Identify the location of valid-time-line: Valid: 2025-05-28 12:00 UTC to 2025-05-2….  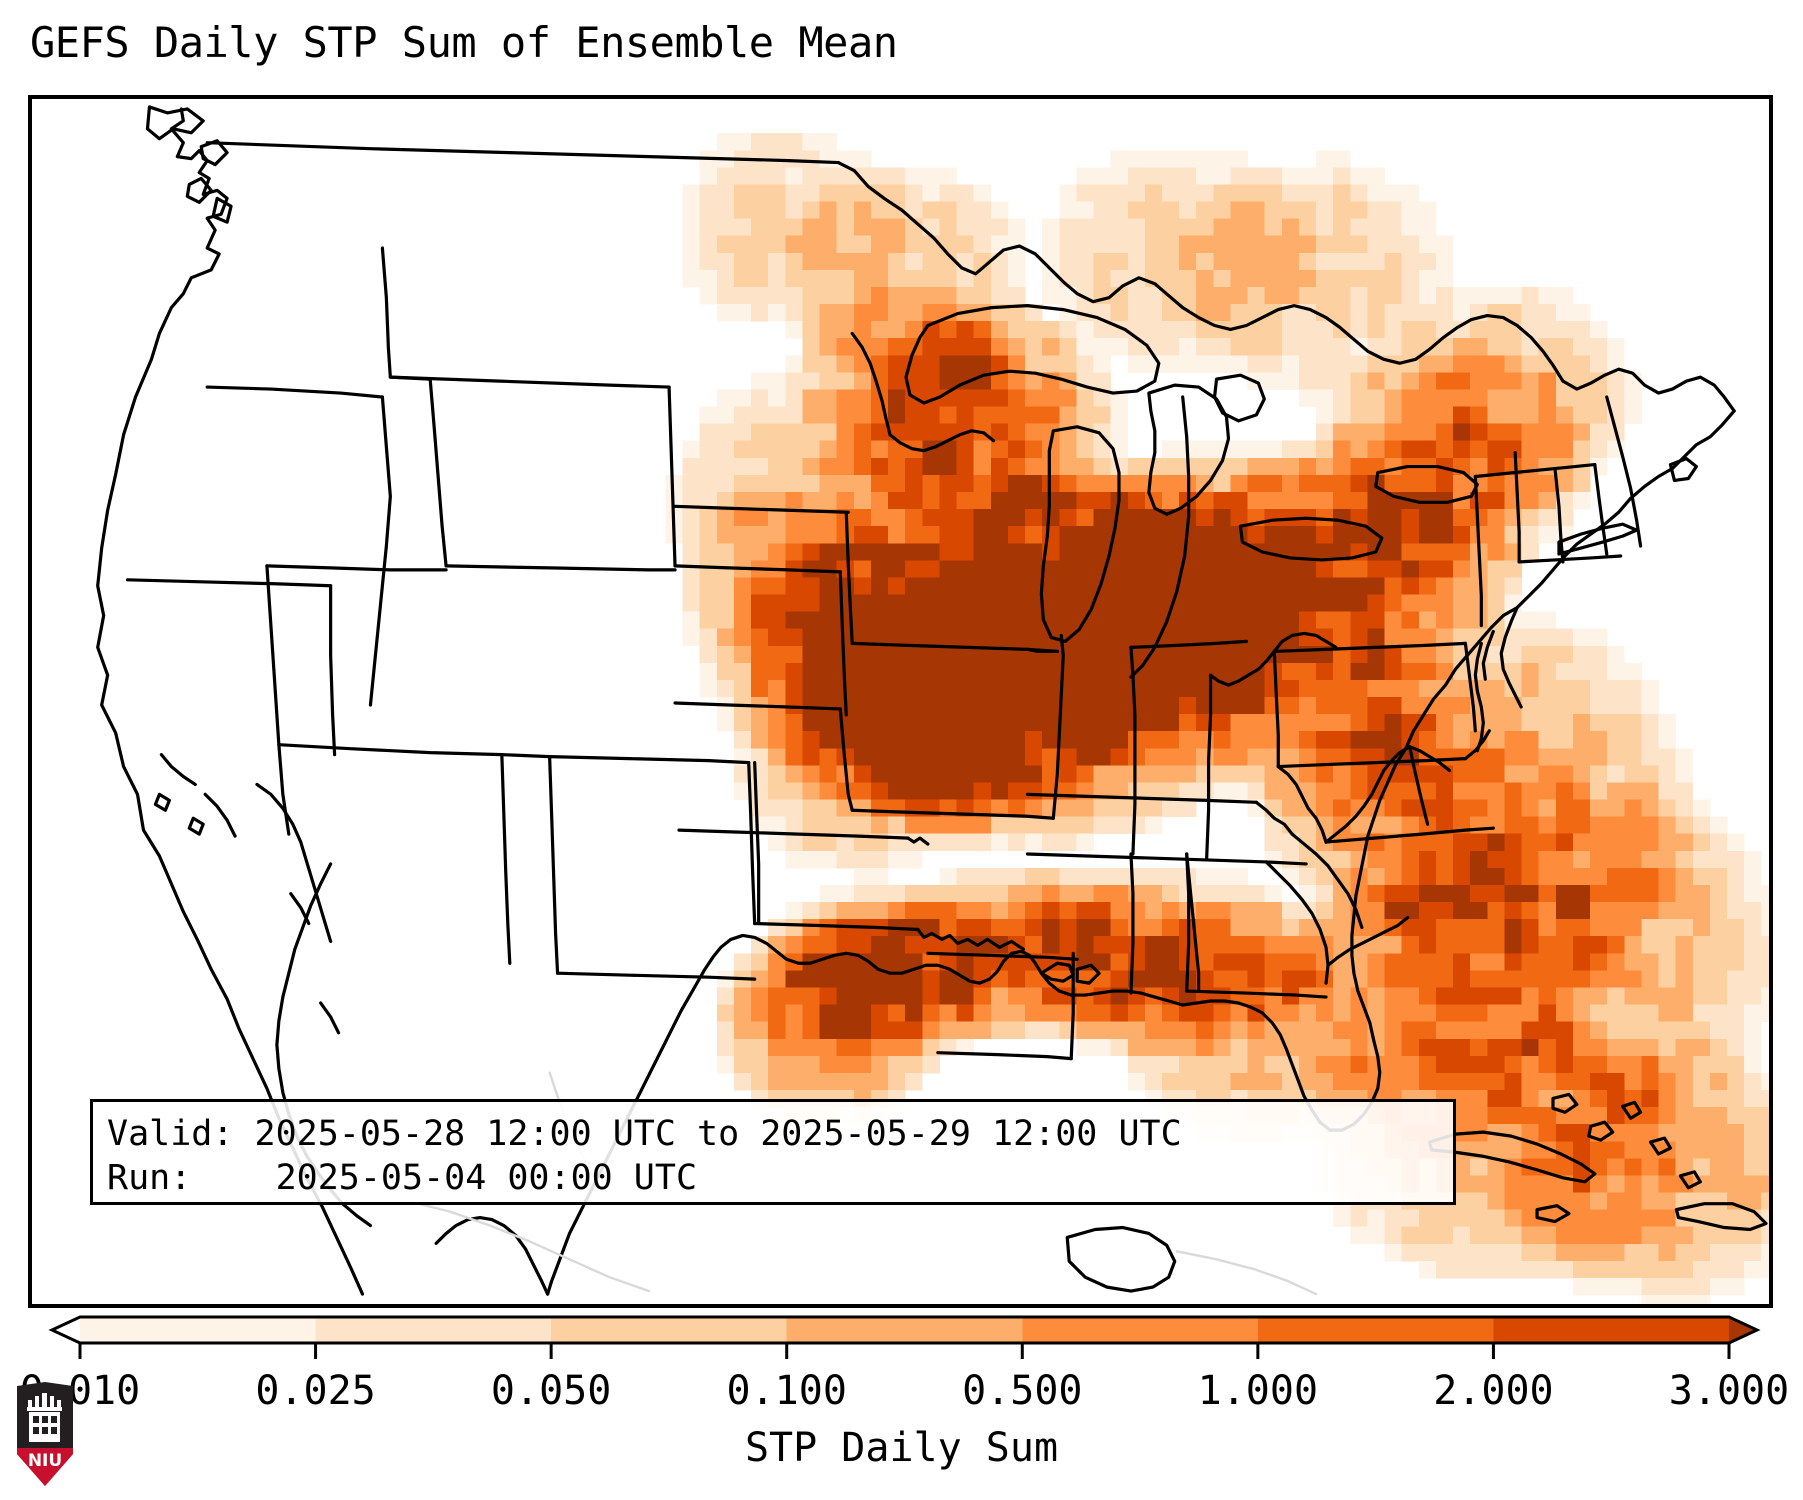
(644, 1134).